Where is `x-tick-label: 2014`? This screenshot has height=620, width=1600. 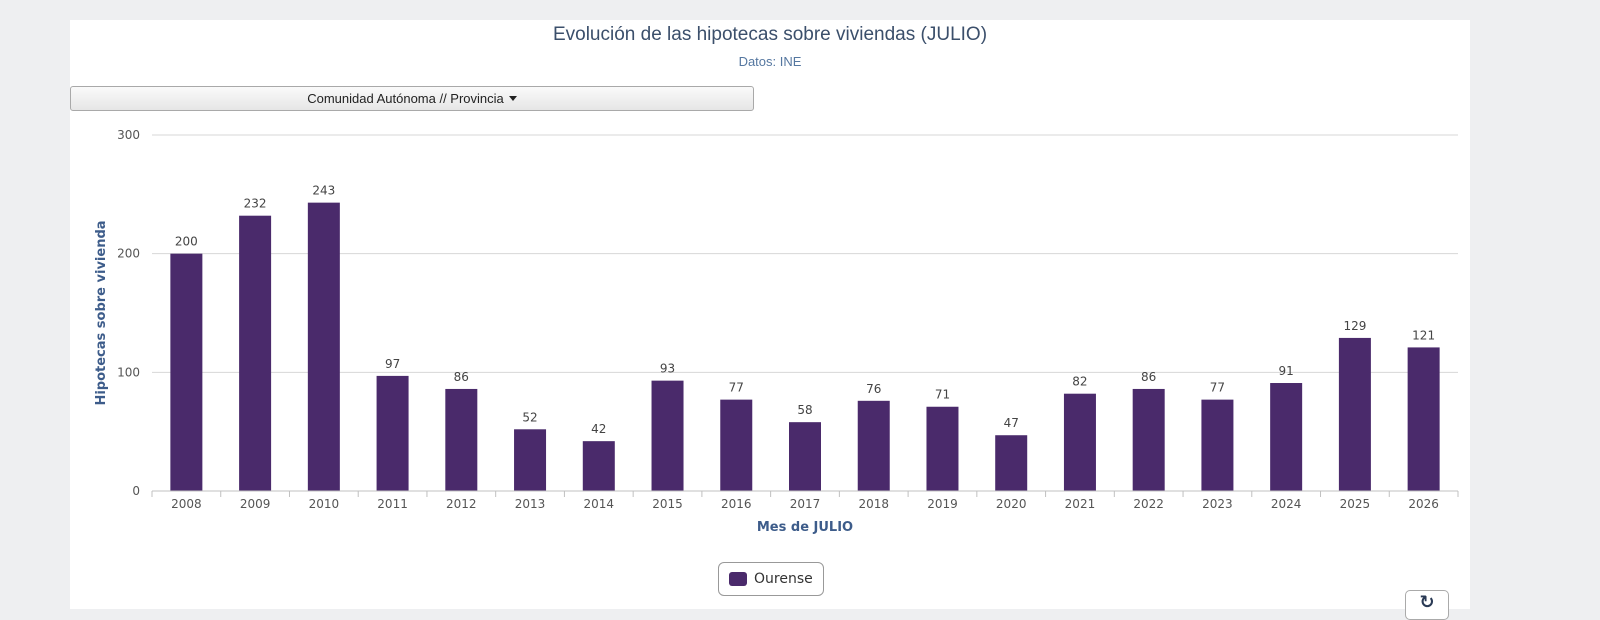
x-tick-label: 2014 is located at coordinates (599, 504).